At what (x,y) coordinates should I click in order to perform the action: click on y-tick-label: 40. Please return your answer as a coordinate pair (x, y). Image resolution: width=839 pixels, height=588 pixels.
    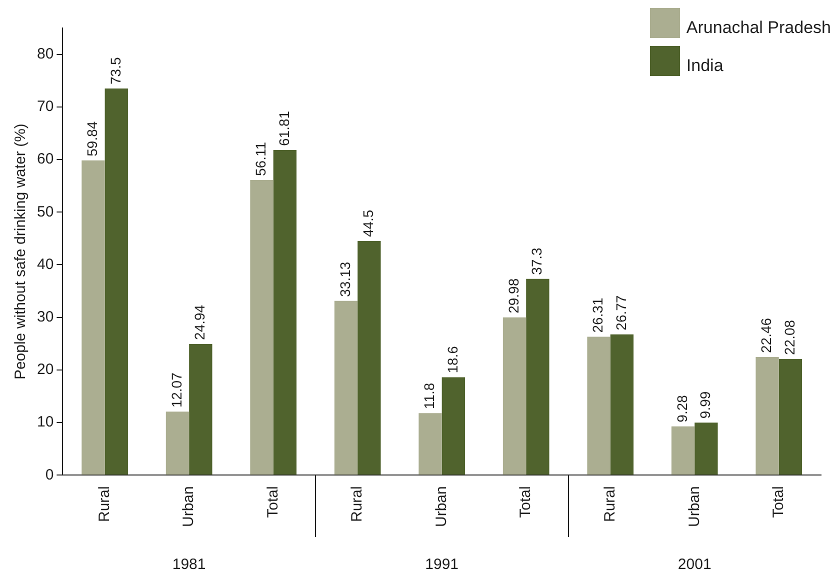
    Looking at the image, I should click on (45, 264).